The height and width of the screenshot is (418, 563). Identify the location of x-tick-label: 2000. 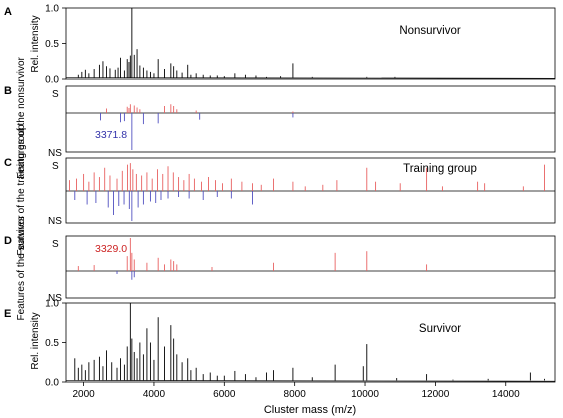
(83, 394).